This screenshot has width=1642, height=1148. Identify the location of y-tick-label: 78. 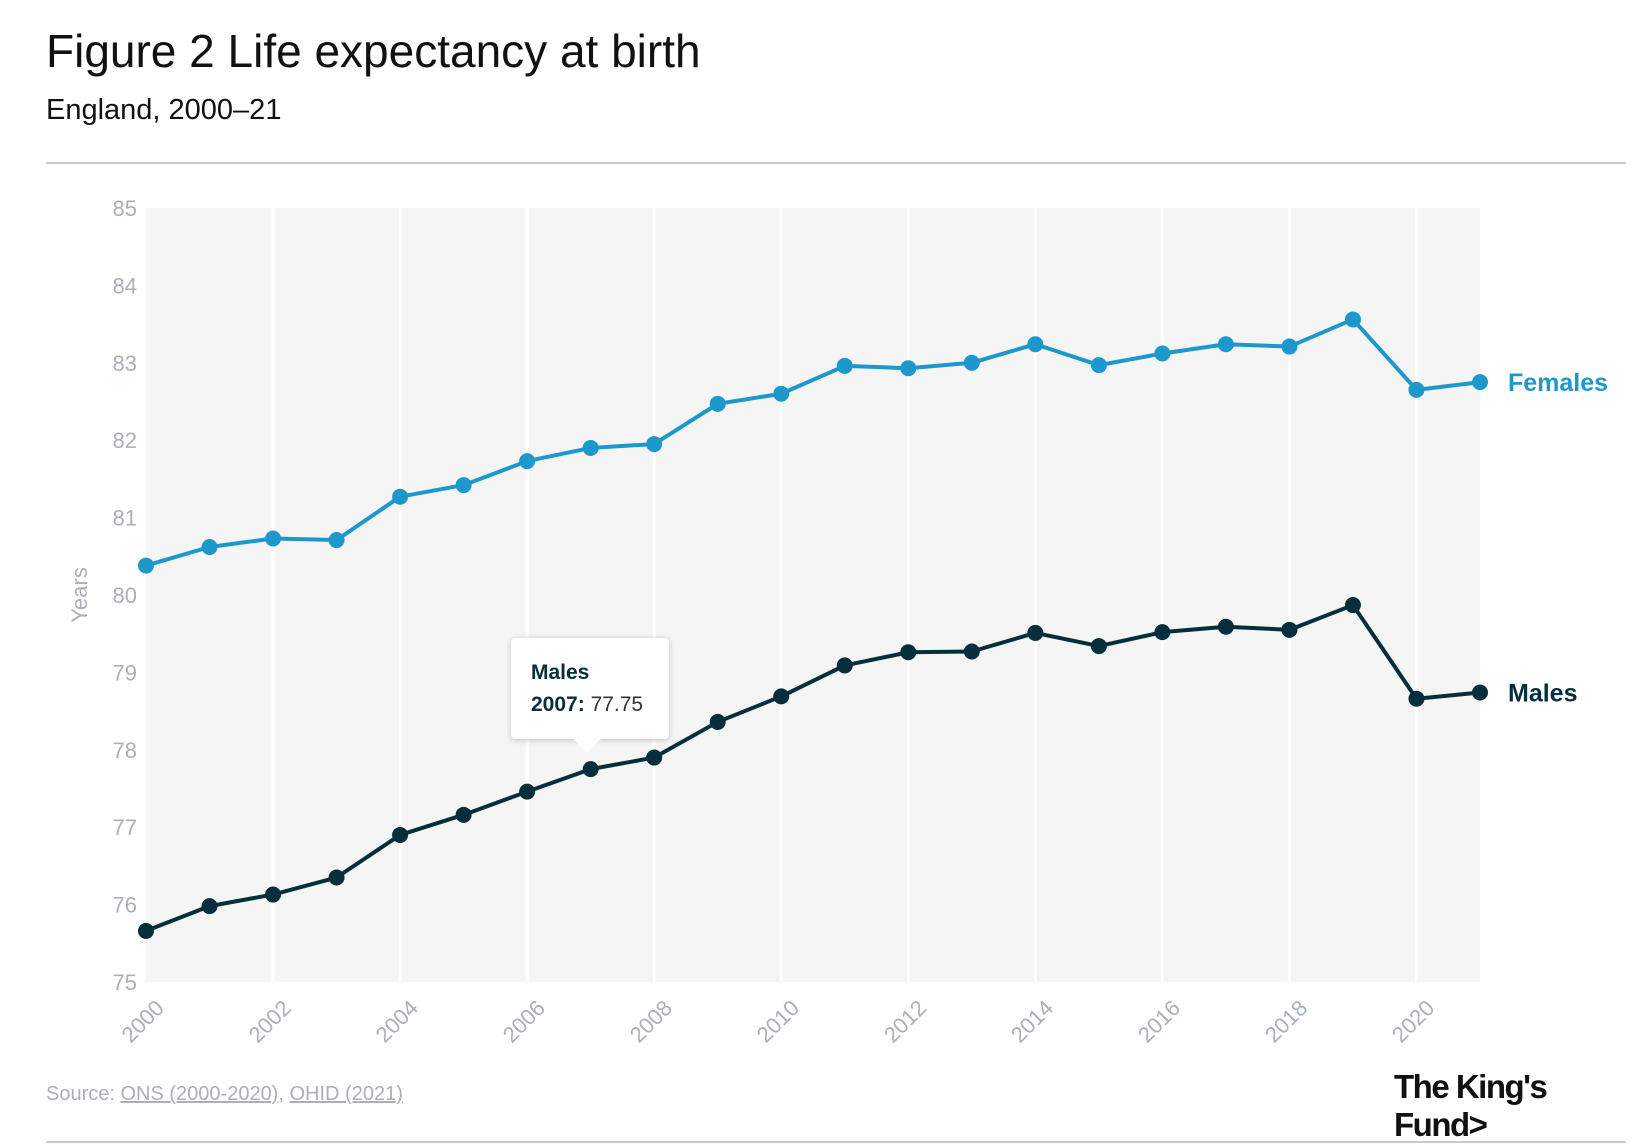
(125, 750).